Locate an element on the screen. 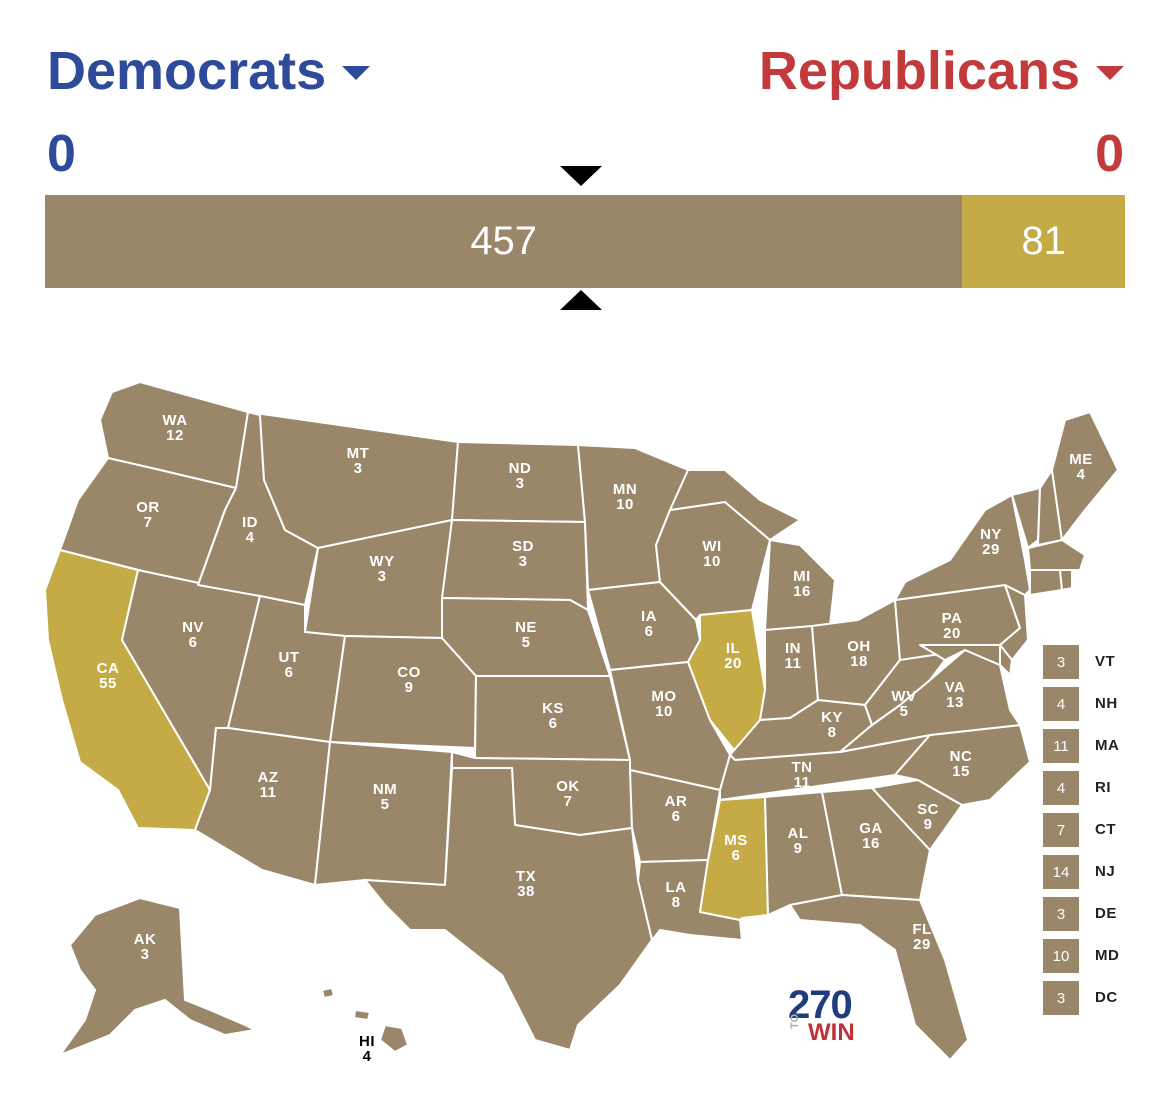 The height and width of the screenshot is (1115, 1170). small-state-nh: 4 NH is located at coordinates (1103, 704).